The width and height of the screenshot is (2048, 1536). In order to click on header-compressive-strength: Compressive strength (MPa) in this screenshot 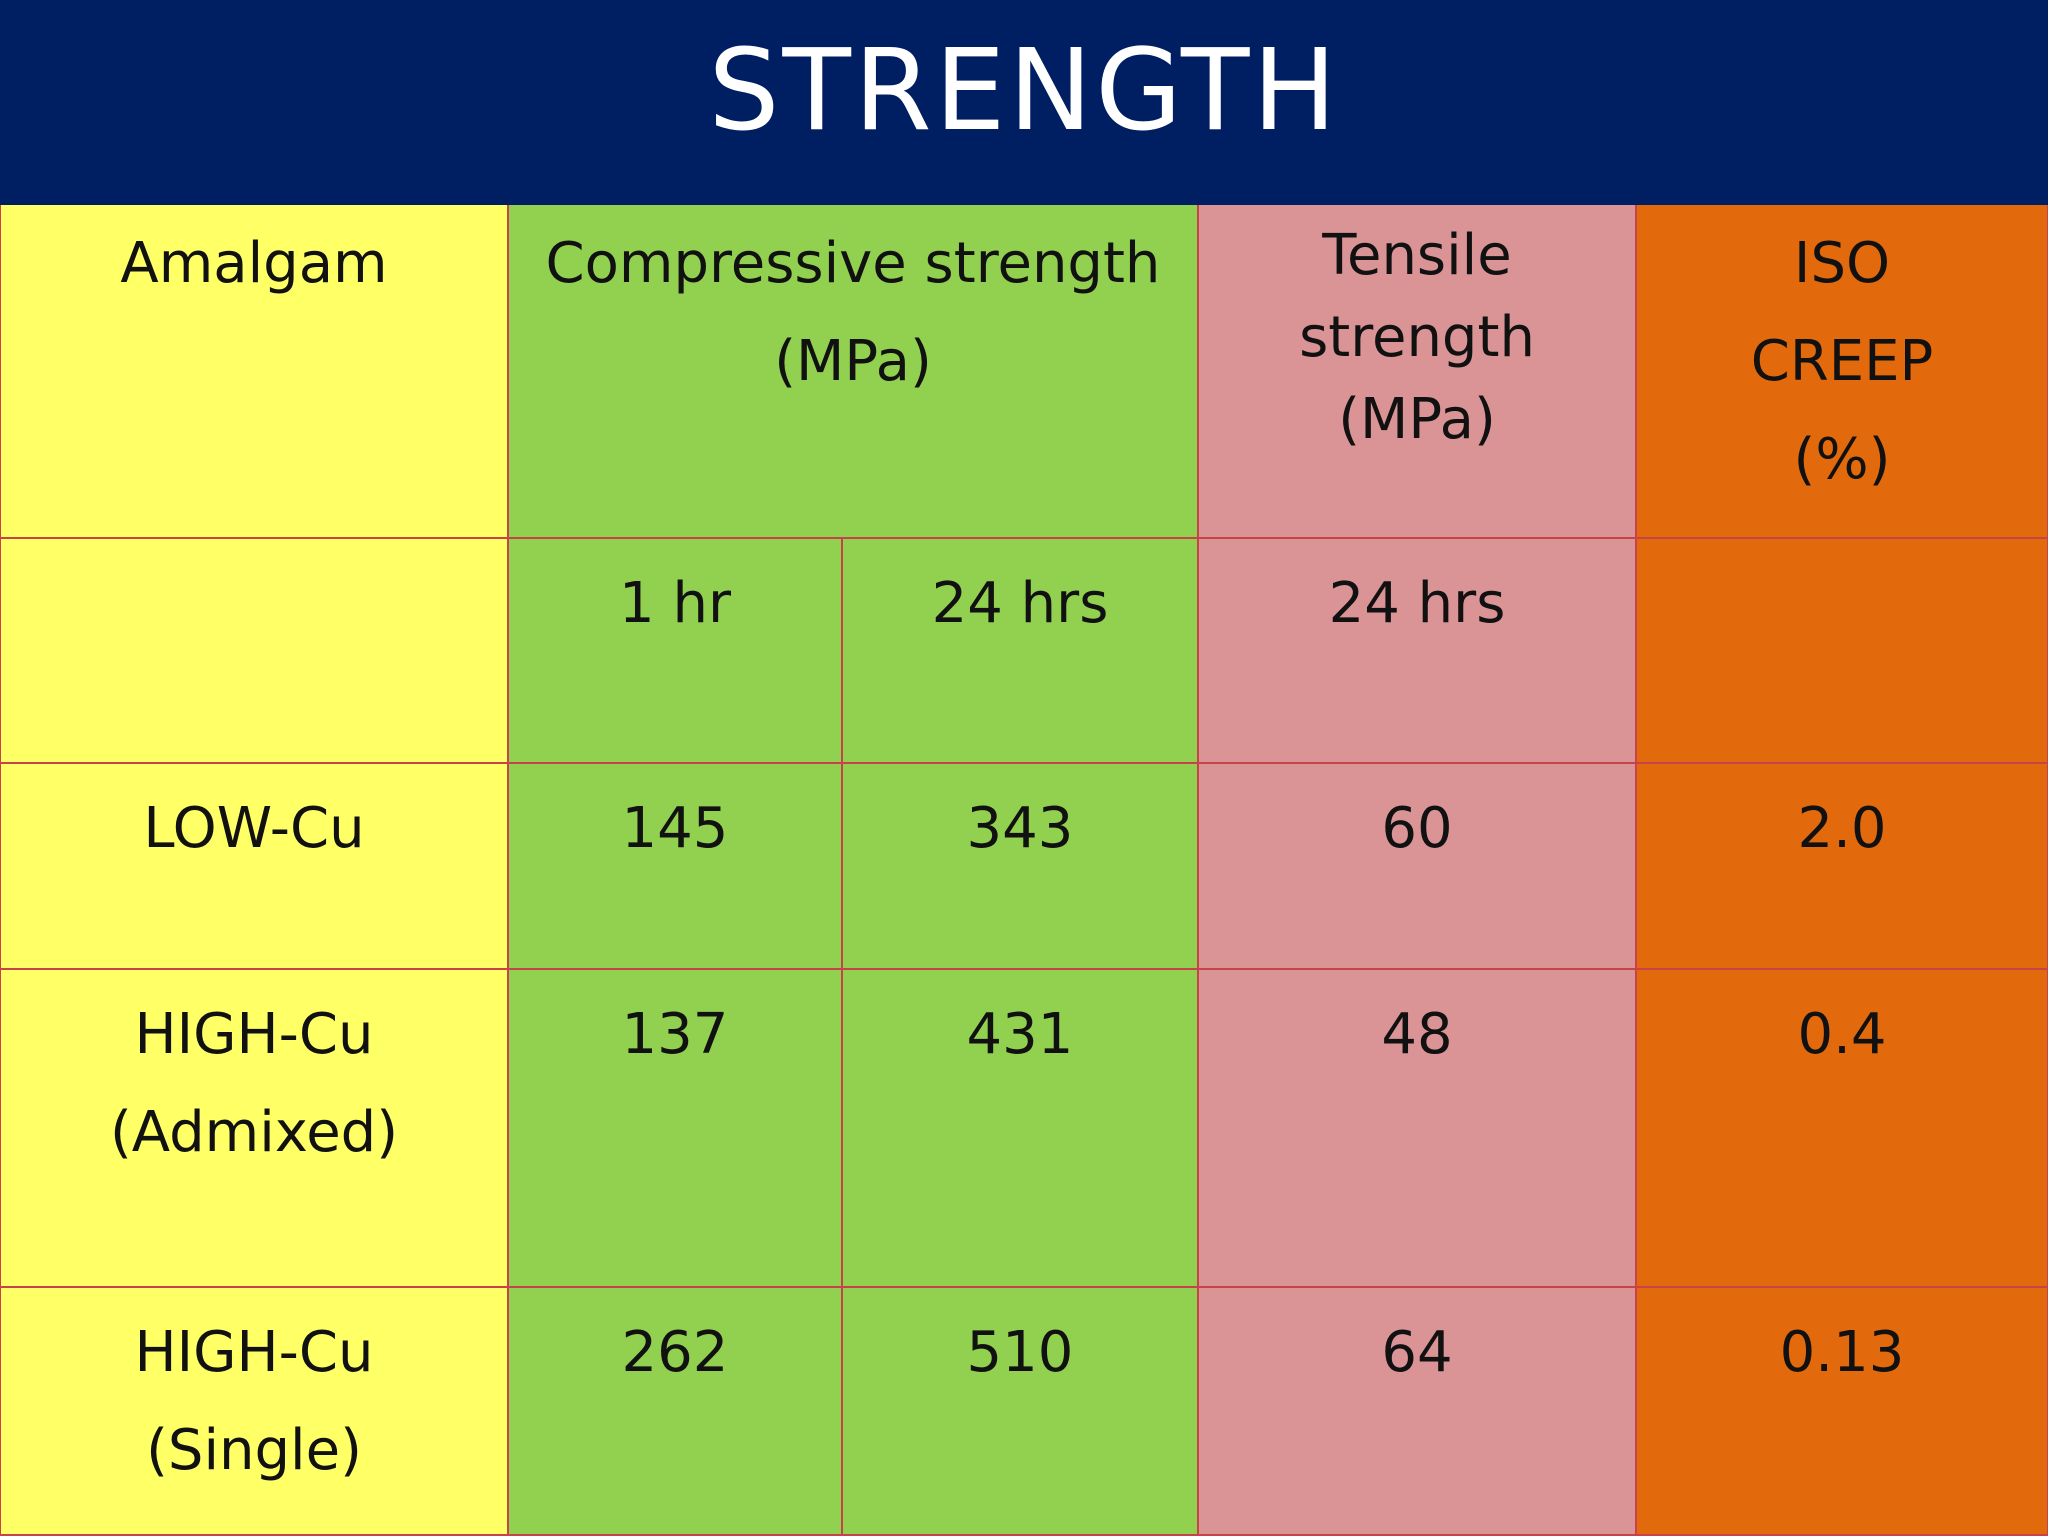, I will do `click(854, 372)`.